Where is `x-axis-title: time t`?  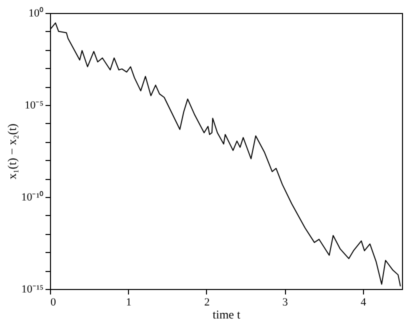 x-axis-title: time t is located at coordinates (226, 315).